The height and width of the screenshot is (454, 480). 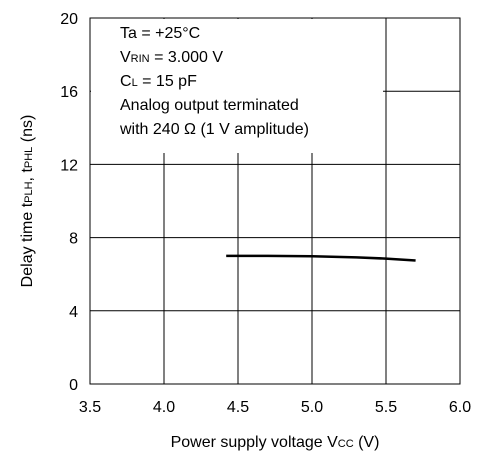 What do you see at coordinates (69, 92) in the screenshot?
I see `y-tick-label-4: 16` at bounding box center [69, 92].